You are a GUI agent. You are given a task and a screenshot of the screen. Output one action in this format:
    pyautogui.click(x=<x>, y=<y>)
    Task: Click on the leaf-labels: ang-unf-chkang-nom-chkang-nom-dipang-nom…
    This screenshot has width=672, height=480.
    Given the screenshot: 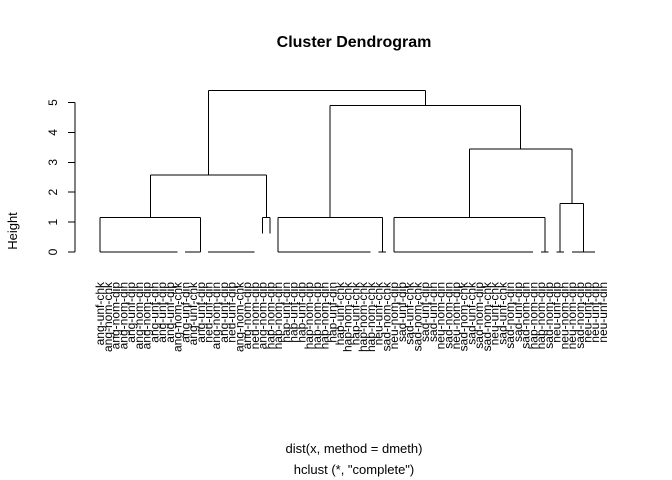 What is the action you would take?
    pyautogui.click(x=351, y=316)
    